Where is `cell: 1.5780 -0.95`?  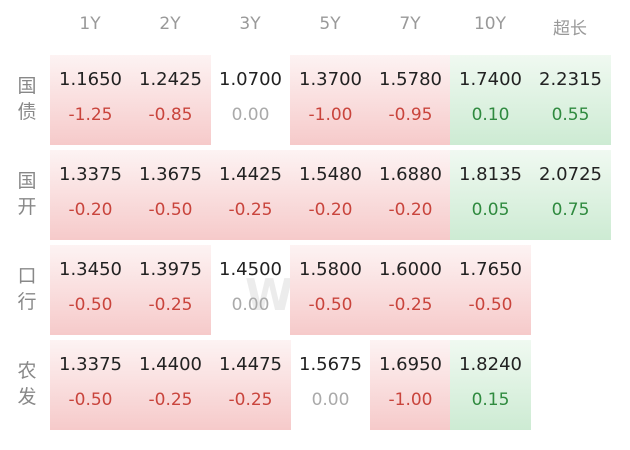 cell: 1.5780 -0.95 is located at coordinates (410, 100).